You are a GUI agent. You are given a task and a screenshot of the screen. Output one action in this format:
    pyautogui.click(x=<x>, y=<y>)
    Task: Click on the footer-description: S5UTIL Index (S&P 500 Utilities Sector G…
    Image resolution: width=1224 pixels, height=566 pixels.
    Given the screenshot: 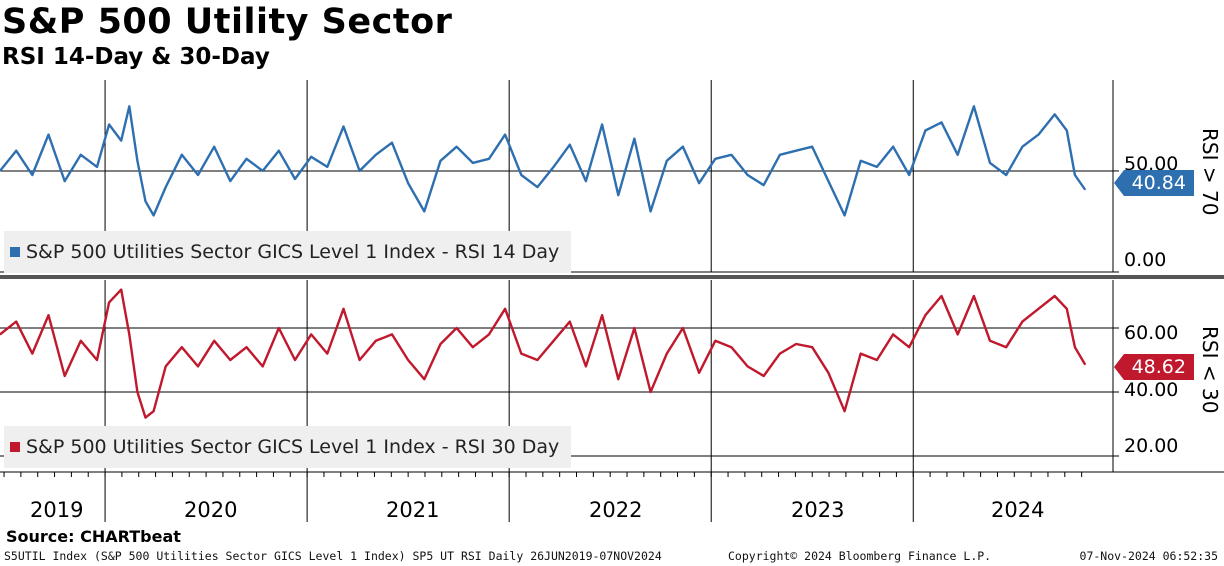 What is the action you would take?
    pyautogui.click(x=333, y=556)
    